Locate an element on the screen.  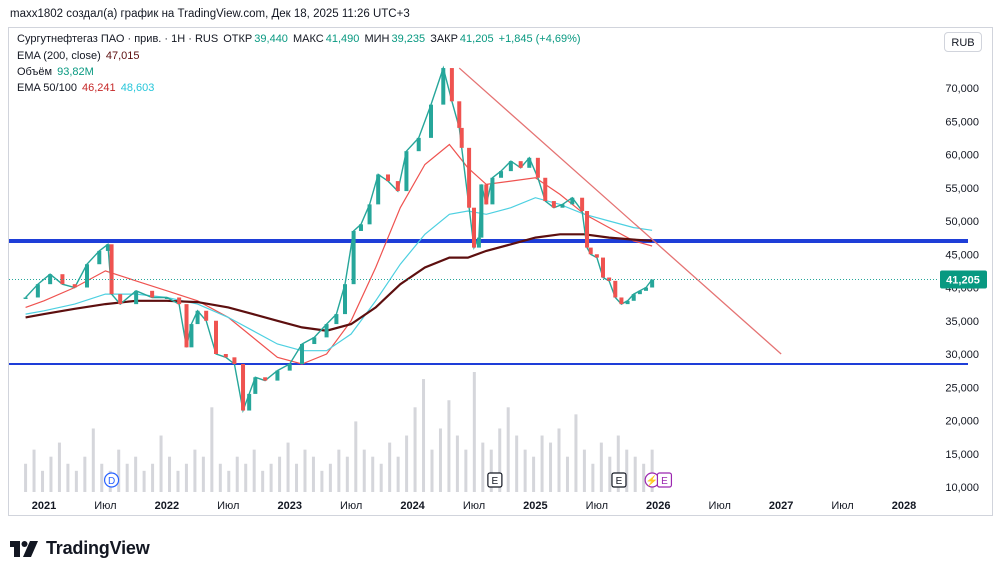
y-tick-label: 60,000 is located at coordinates (962, 156).